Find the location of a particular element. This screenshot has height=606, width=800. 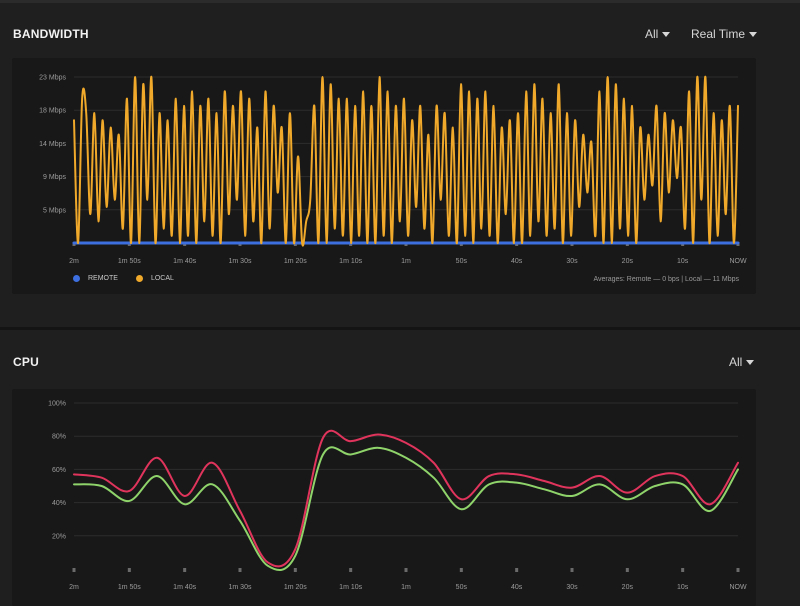

cpu-filter-dropdown: All is located at coordinates (742, 362).